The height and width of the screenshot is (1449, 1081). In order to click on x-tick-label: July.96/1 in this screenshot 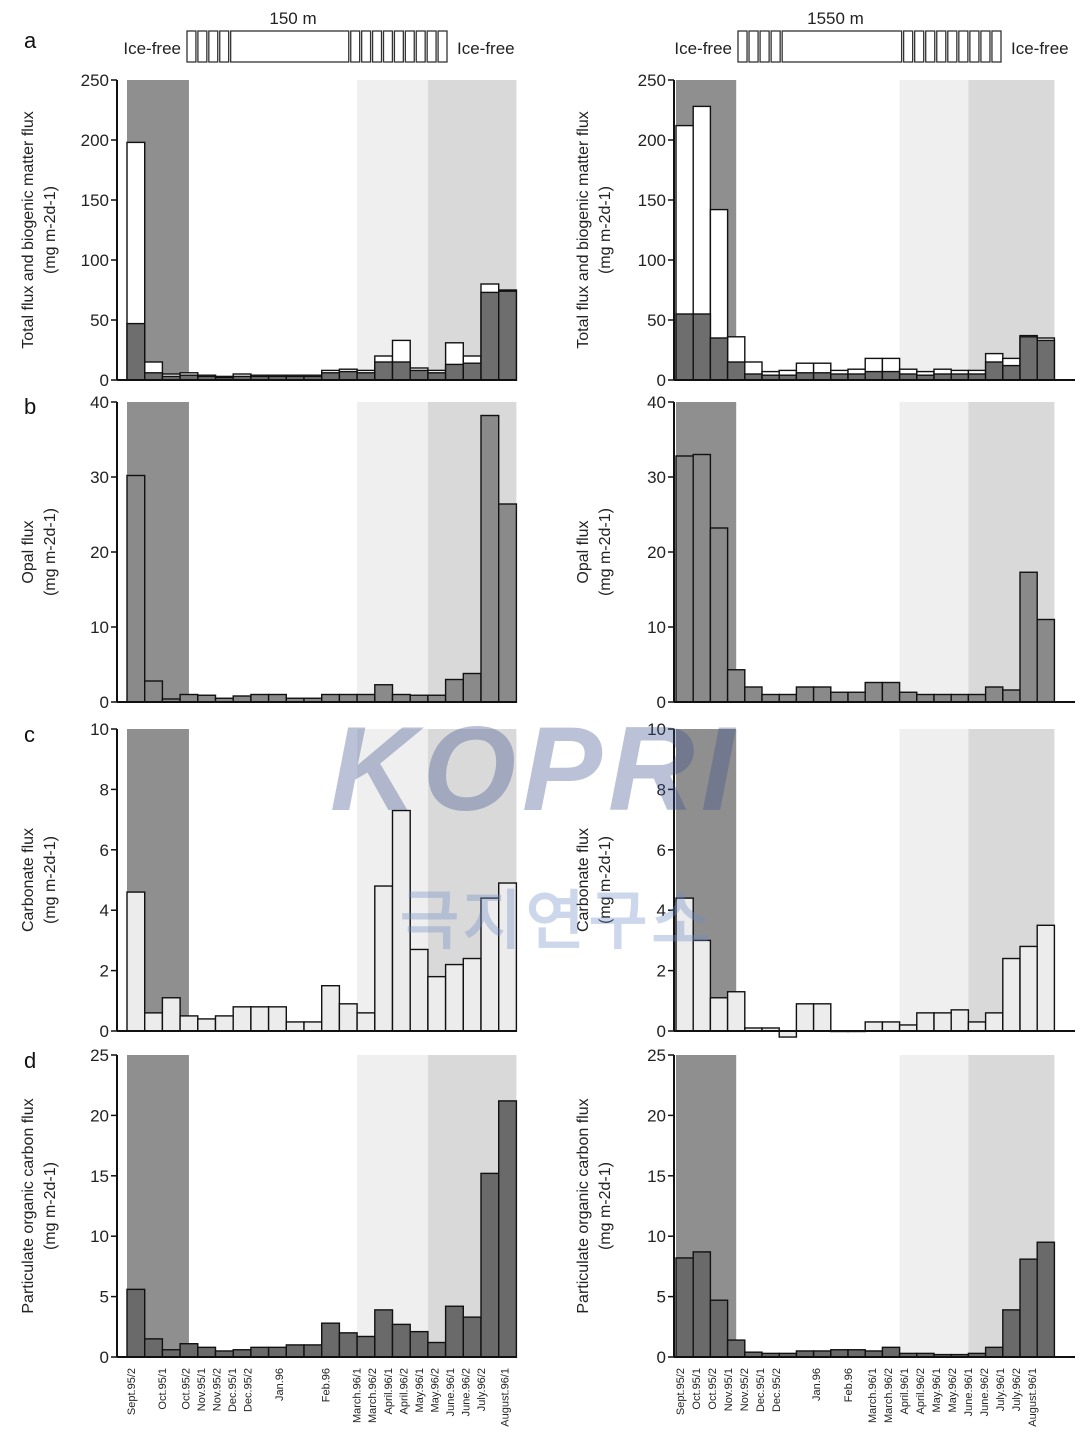, I will do `click(1001, 1389)`.